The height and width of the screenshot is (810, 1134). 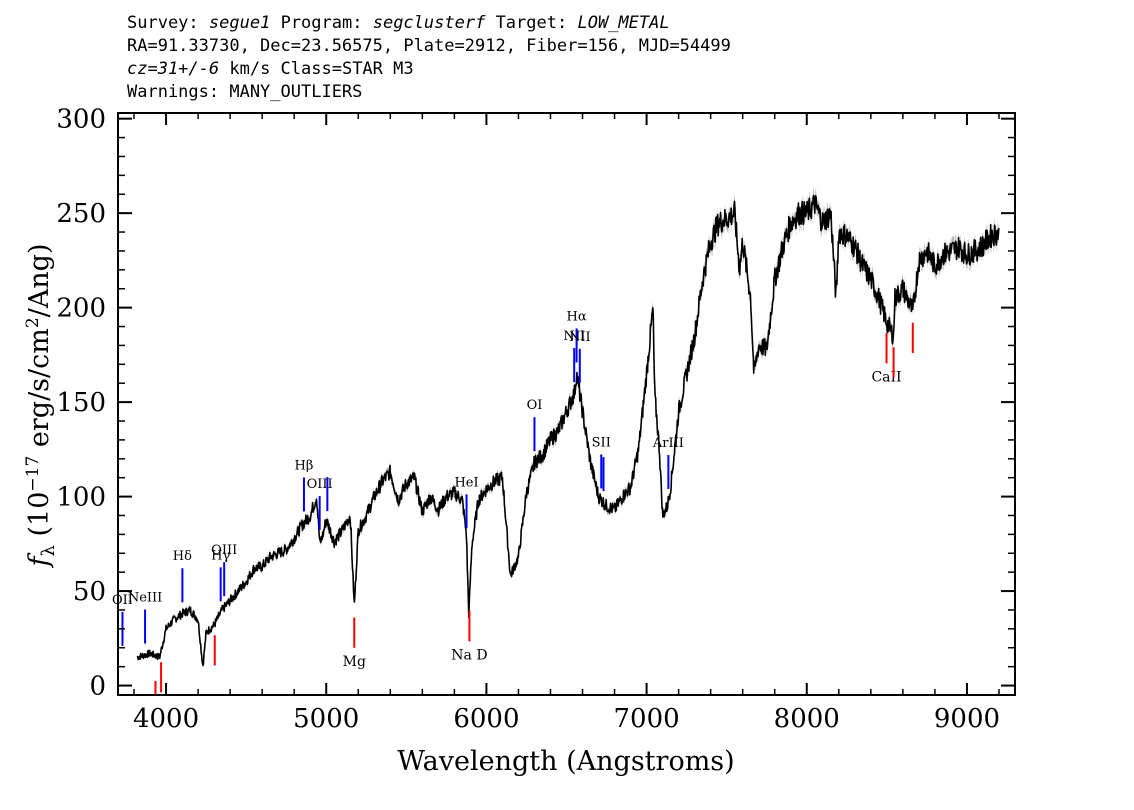 What do you see at coordinates (166, 719) in the screenshot?
I see `x-tick-label: 4000` at bounding box center [166, 719].